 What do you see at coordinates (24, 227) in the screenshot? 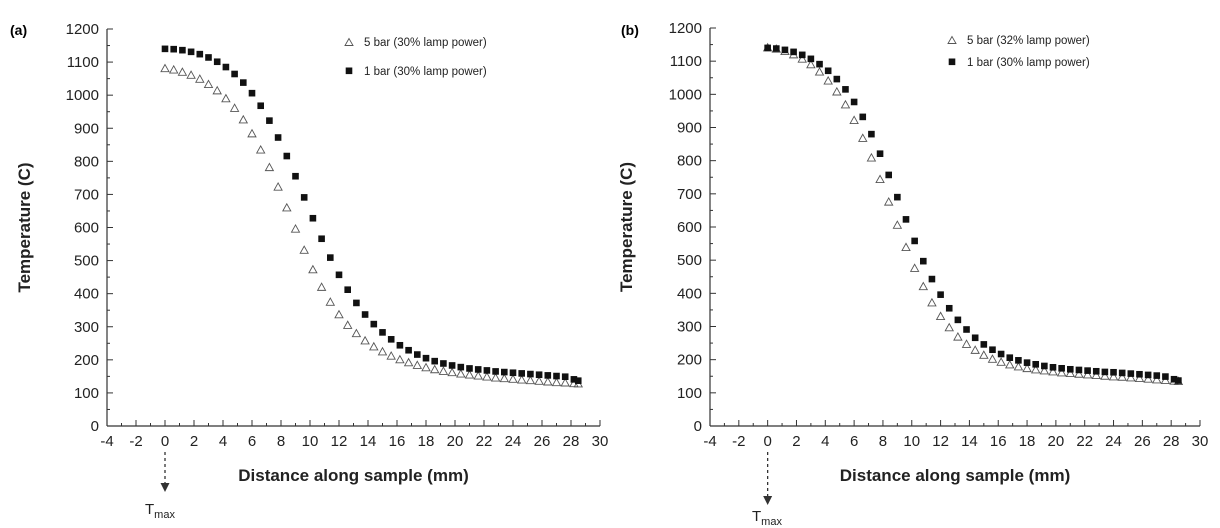
I see `y-axis-title: Temperature (C)` at bounding box center [24, 227].